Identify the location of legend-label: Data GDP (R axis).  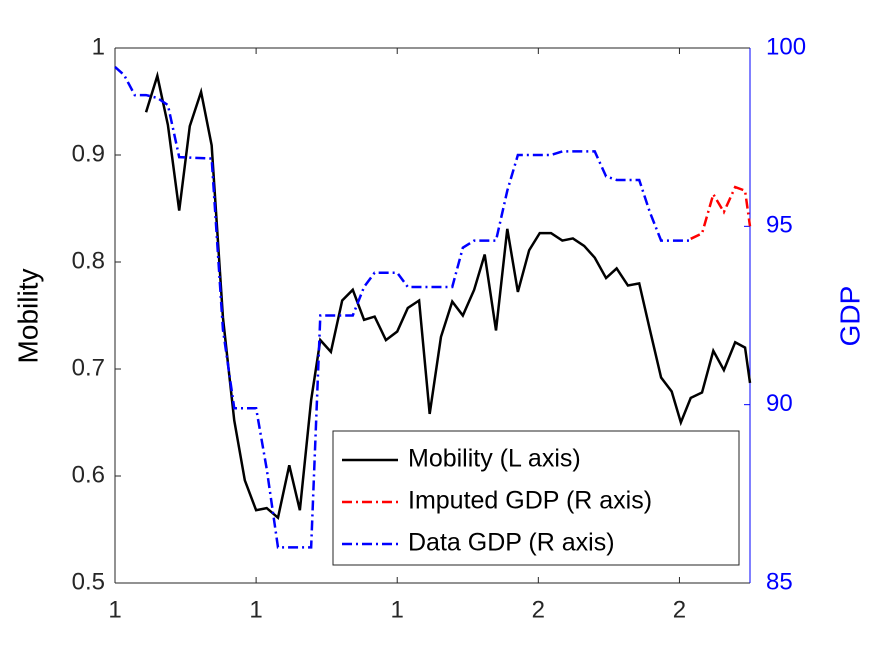
(511, 543).